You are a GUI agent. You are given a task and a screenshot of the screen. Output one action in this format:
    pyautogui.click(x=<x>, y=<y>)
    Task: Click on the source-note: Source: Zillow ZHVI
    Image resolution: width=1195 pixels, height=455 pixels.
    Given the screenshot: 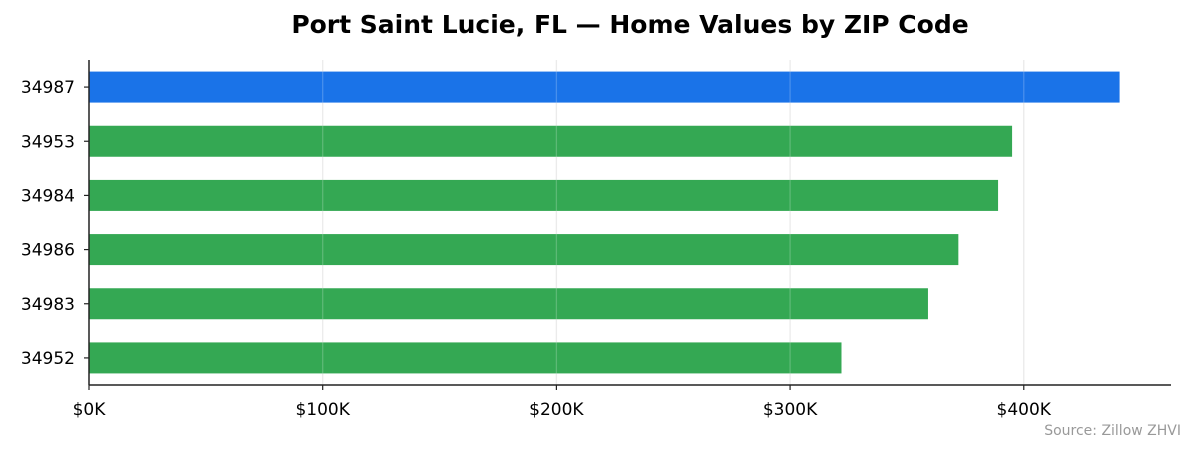 What is the action you would take?
    pyautogui.click(x=1112, y=431)
    